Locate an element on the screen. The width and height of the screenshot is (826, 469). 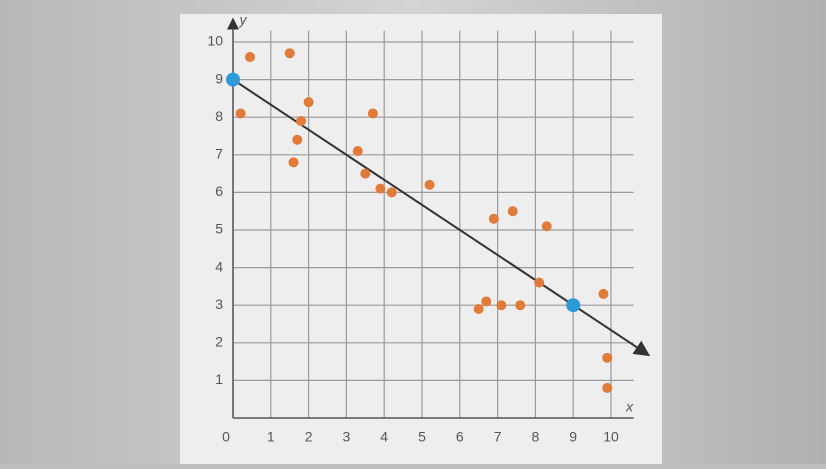
x-tick-label: 10 is located at coordinates (611, 437).